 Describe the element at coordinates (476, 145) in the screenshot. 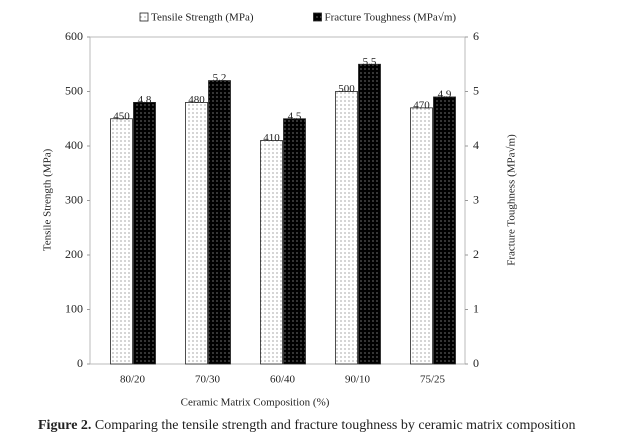

I see `y2-tick-label: 4` at that location.